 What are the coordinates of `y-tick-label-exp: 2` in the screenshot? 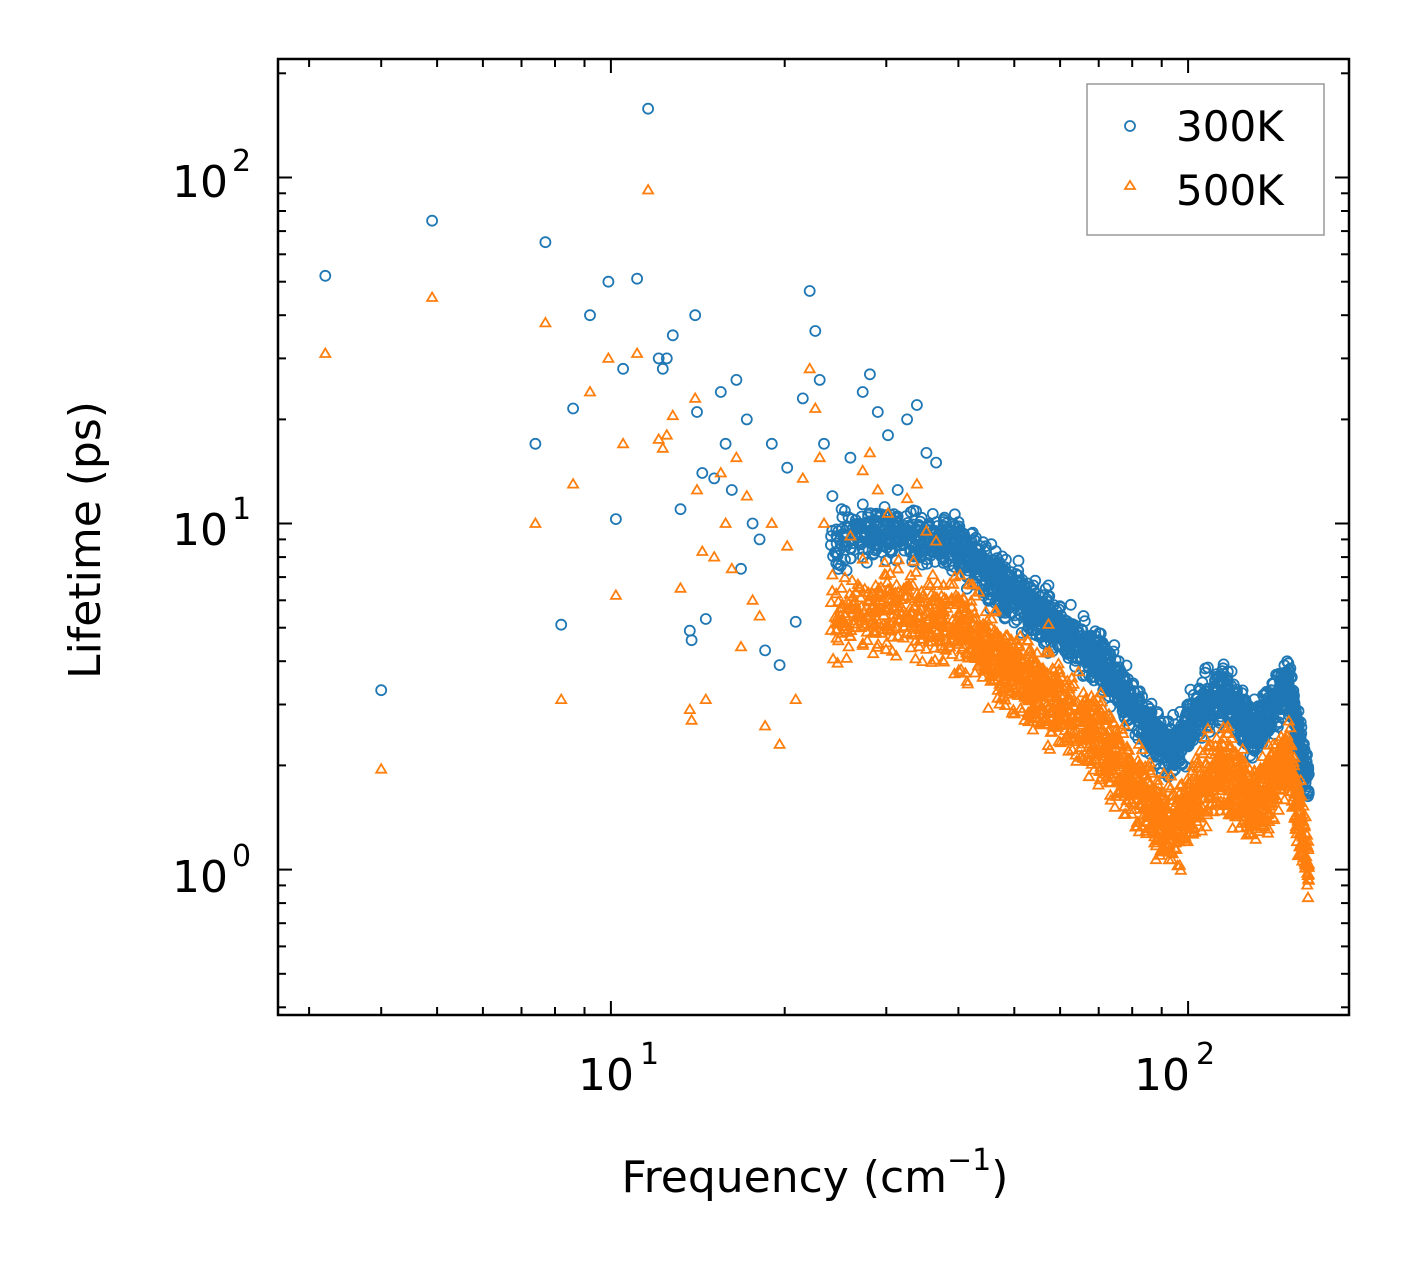 It's located at (241, 161).